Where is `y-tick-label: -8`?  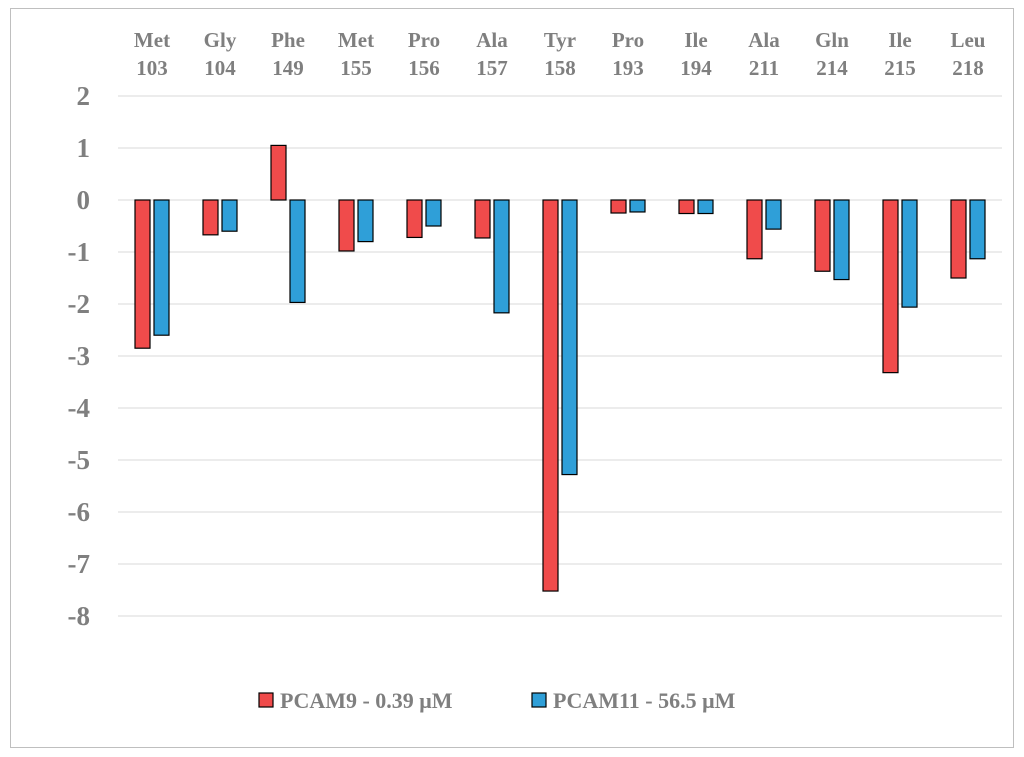
y-tick-label: -8 is located at coordinates (79, 616).